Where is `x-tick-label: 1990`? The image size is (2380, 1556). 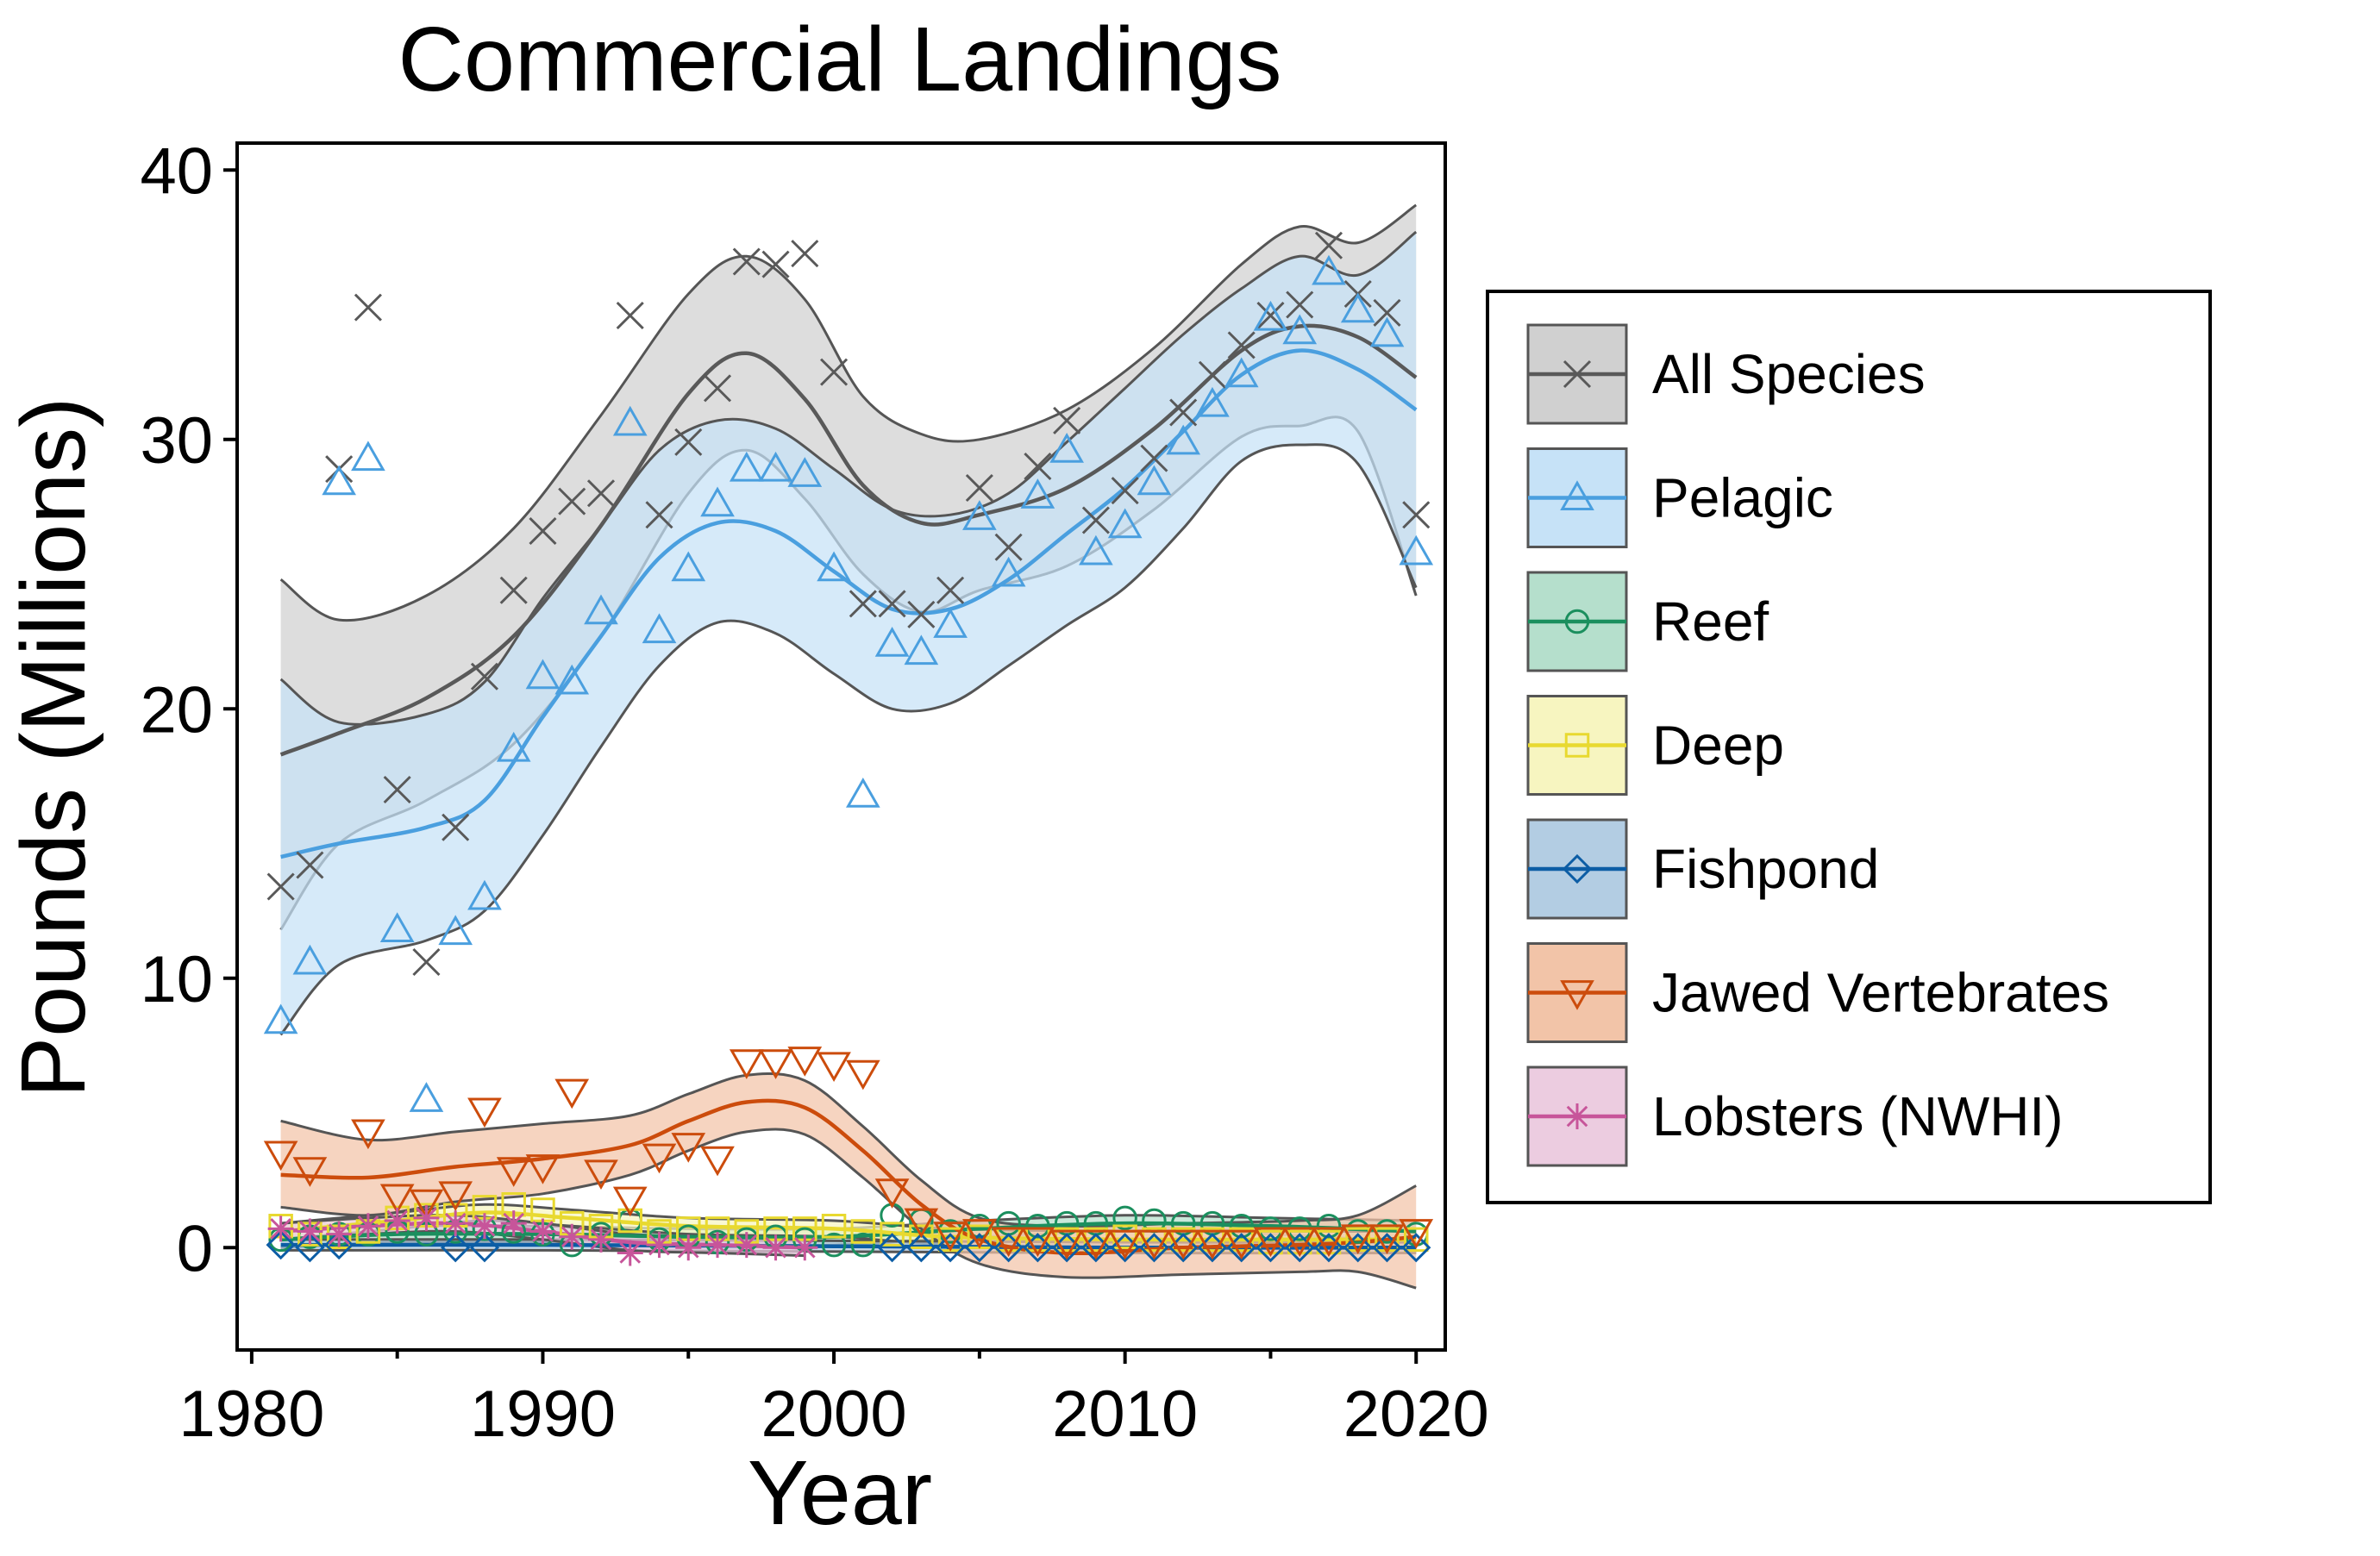
x-tick-label: 1990 is located at coordinates (543, 1415).